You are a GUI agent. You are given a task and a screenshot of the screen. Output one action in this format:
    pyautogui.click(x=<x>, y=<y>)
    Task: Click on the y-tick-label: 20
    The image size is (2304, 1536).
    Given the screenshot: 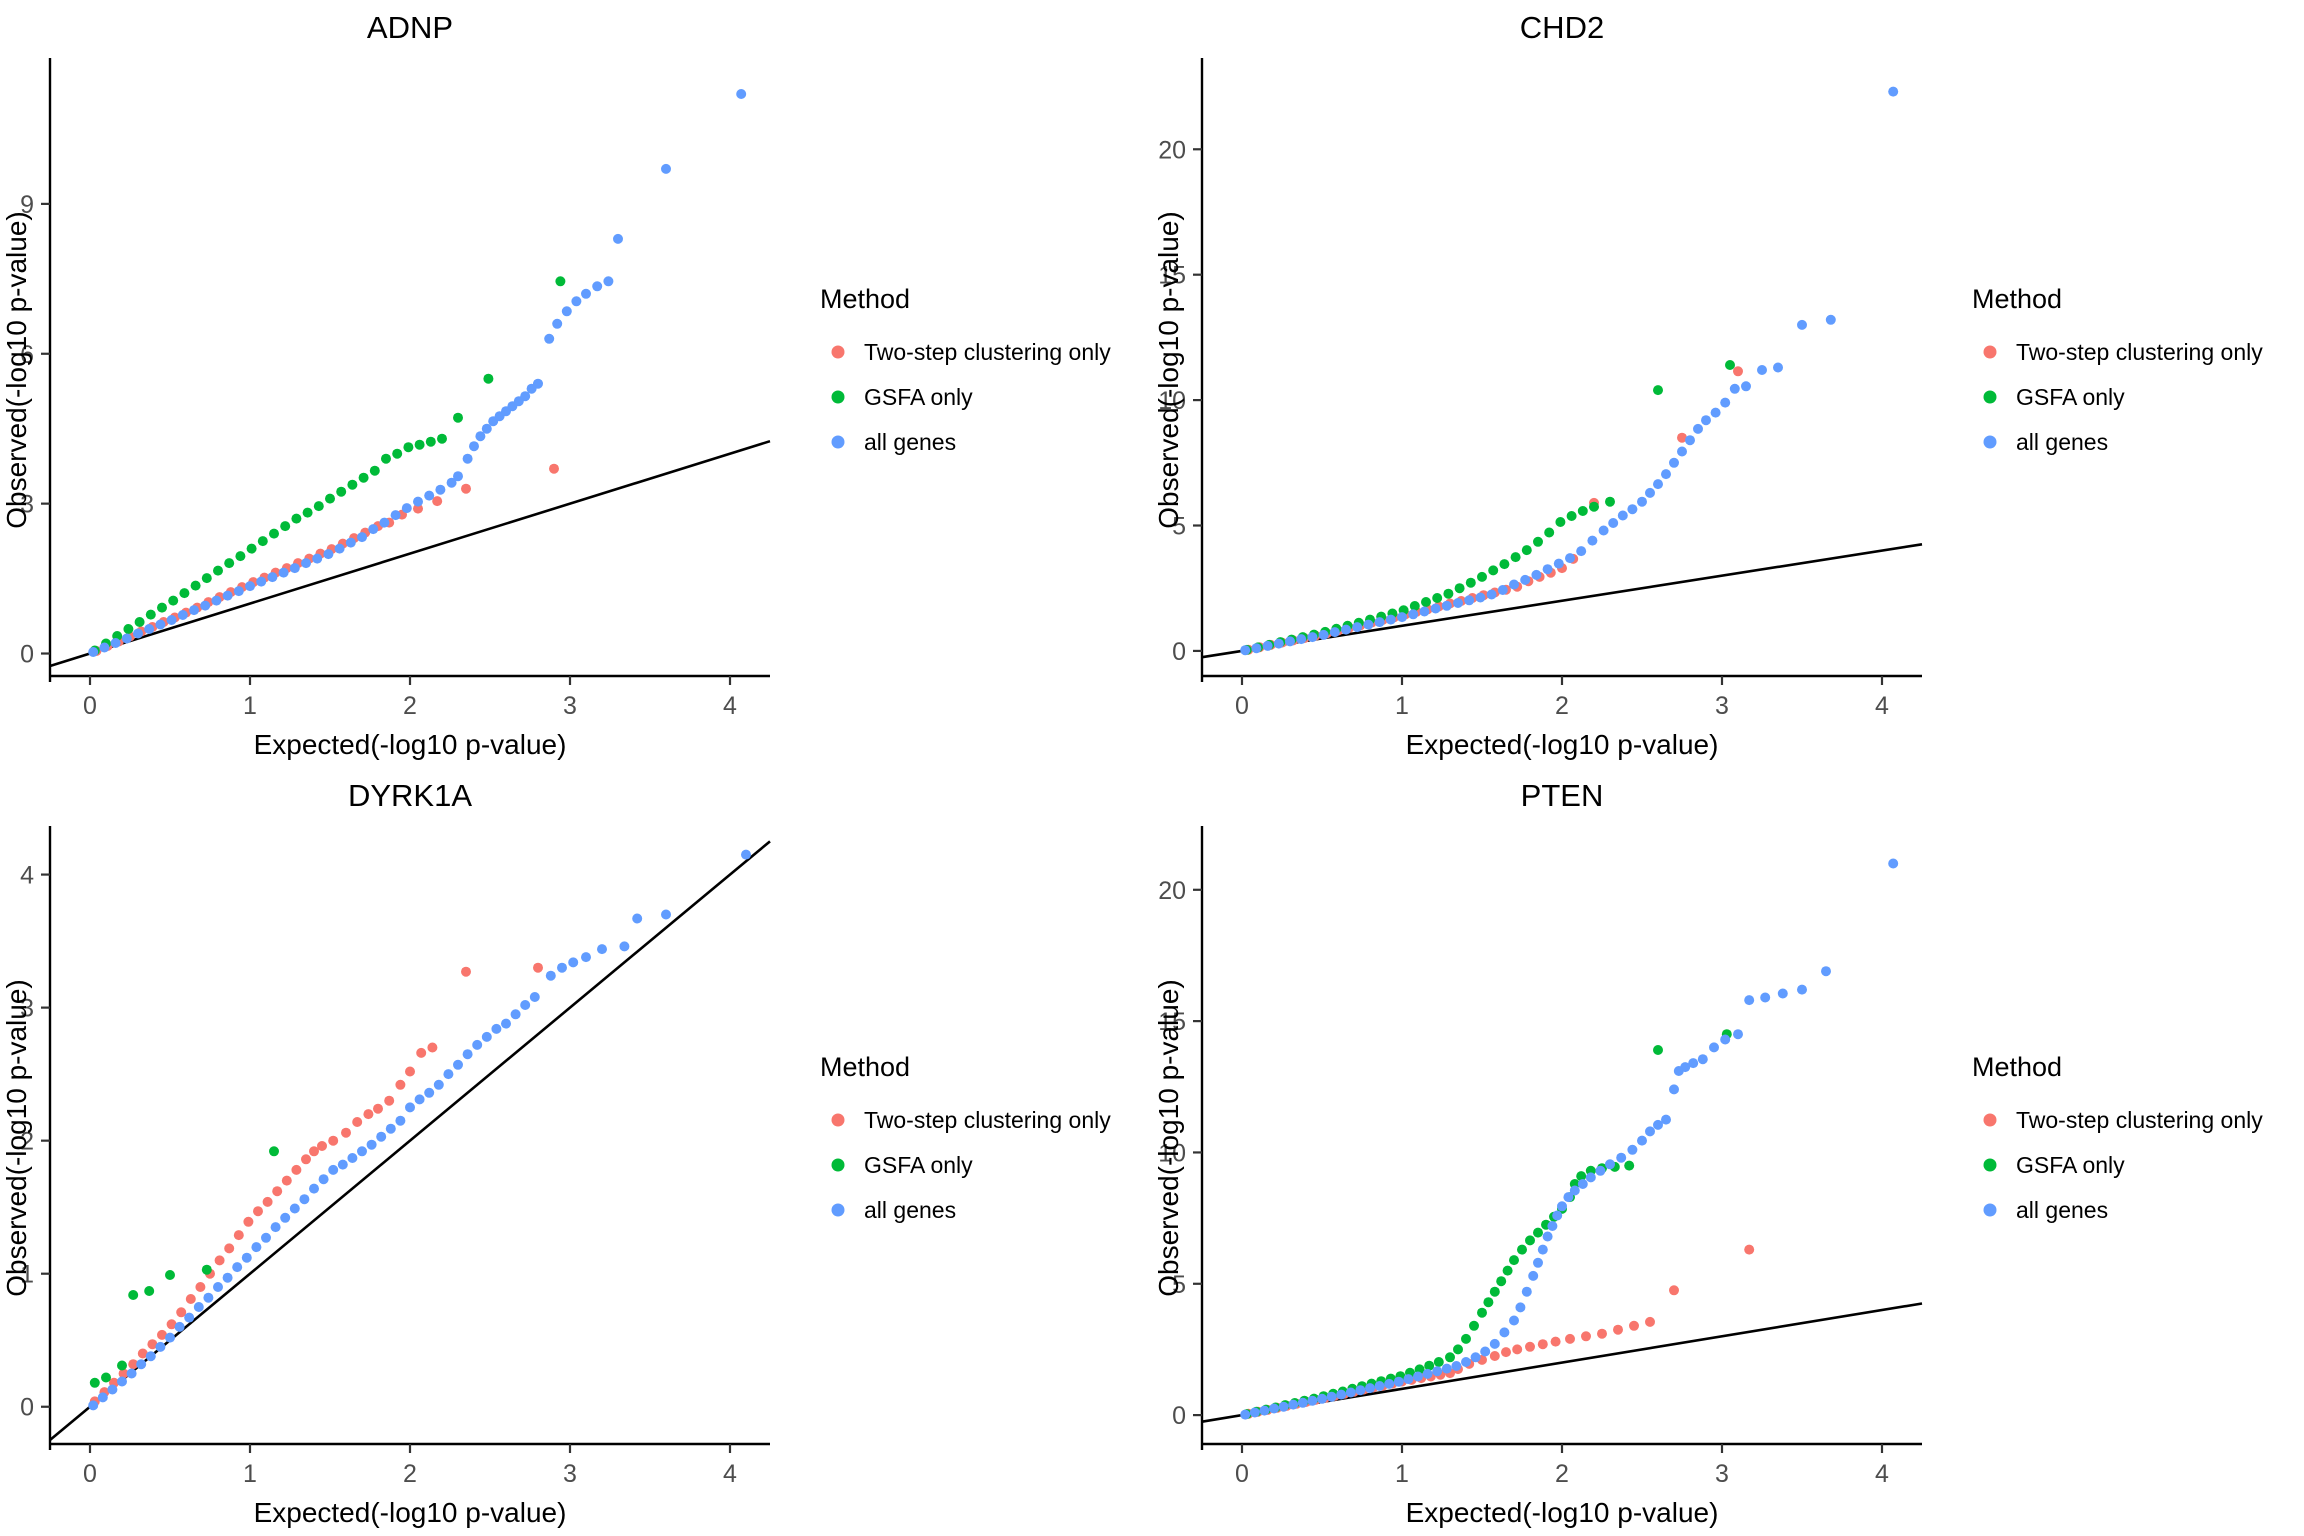 What is the action you would take?
    pyautogui.click(x=1172, y=891)
    